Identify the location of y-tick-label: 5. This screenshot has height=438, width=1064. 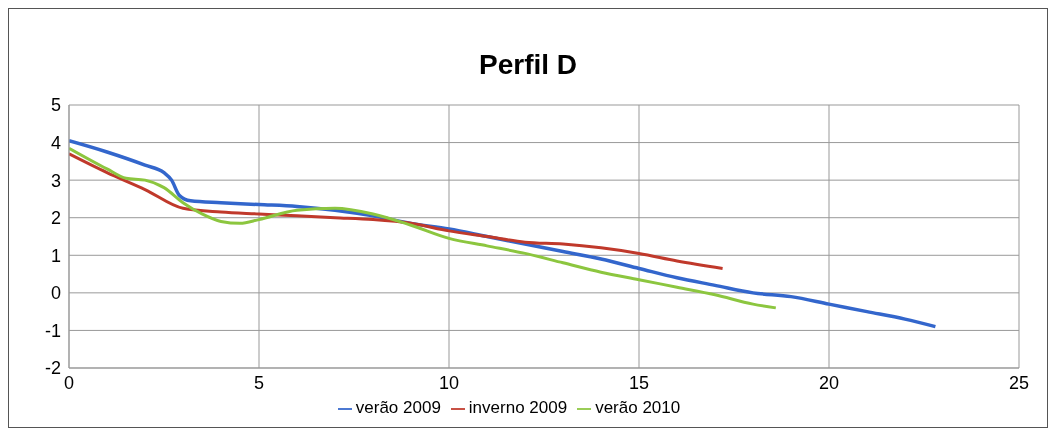
(55, 105).